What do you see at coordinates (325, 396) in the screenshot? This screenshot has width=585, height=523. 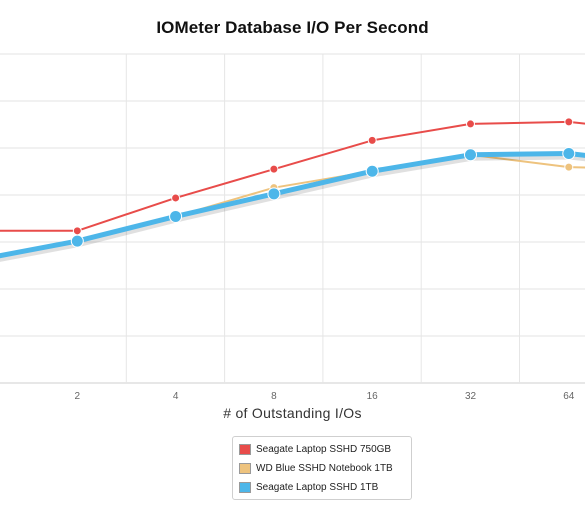 I see `x-tick-labels: 2 4 8 16 32 64` at bounding box center [325, 396].